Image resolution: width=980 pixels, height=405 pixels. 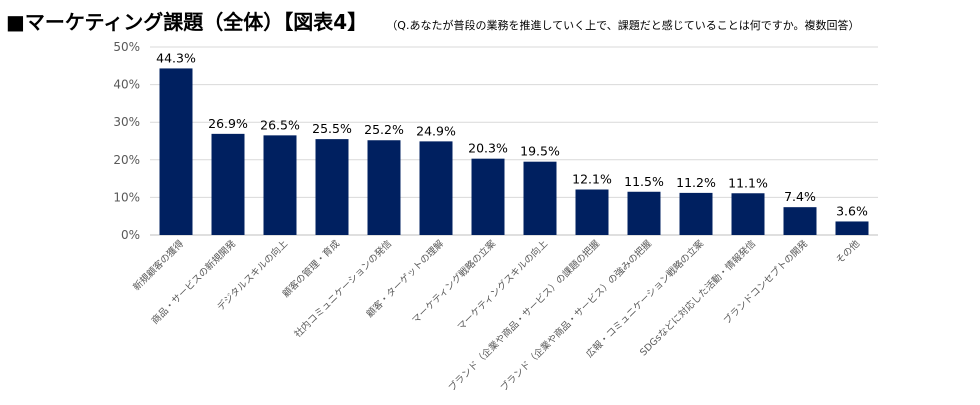 What do you see at coordinates (126, 160) in the screenshot?
I see `y-tick-label: 20%` at bounding box center [126, 160].